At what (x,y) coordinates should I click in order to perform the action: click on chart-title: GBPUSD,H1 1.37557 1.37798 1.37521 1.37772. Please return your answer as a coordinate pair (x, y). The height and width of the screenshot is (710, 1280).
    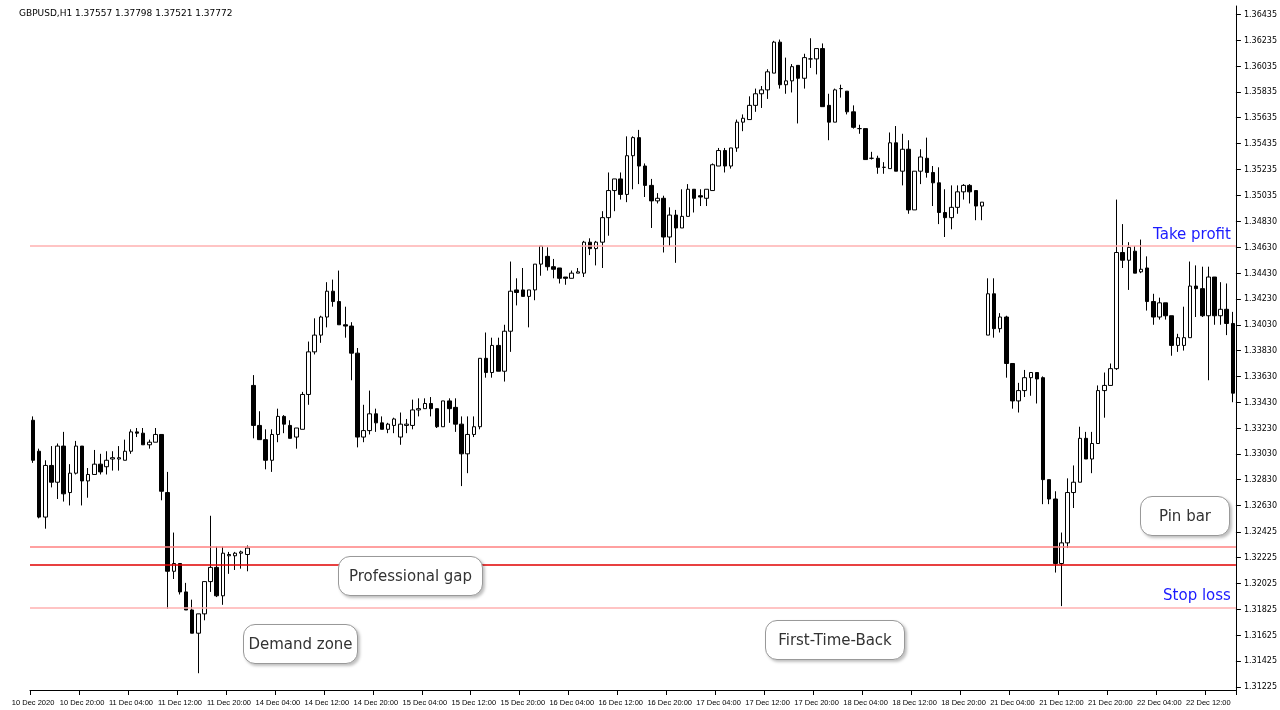
    Looking at the image, I should click on (126, 12).